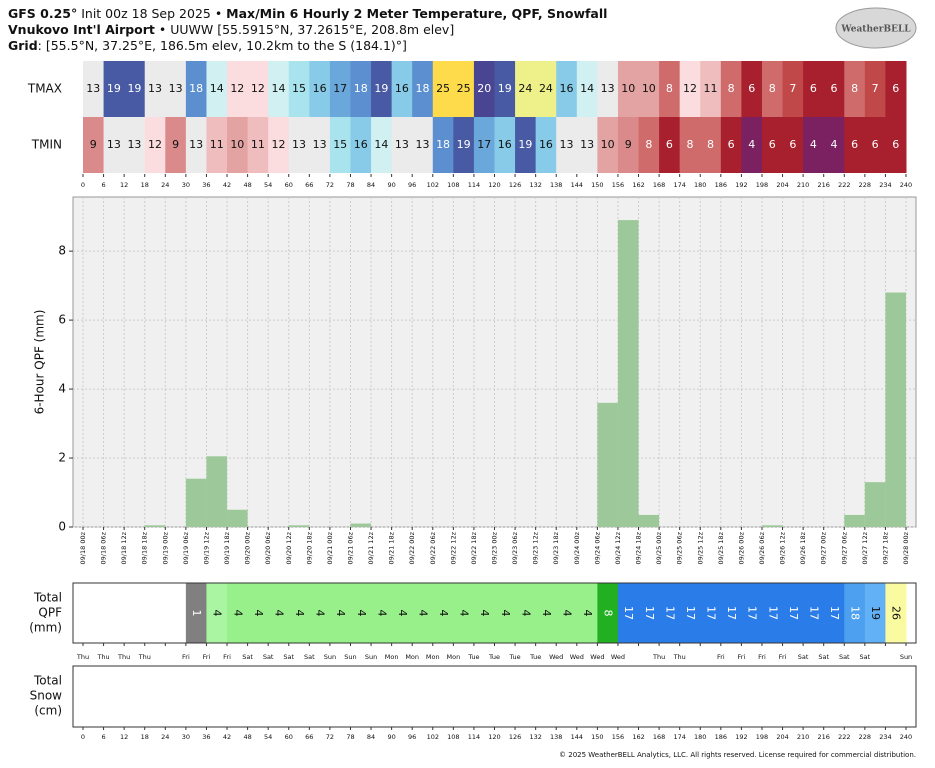 This screenshot has height=768, width=935. Describe the element at coordinates (422, 88) in the screenshot. I see `temp-label: 18` at that location.